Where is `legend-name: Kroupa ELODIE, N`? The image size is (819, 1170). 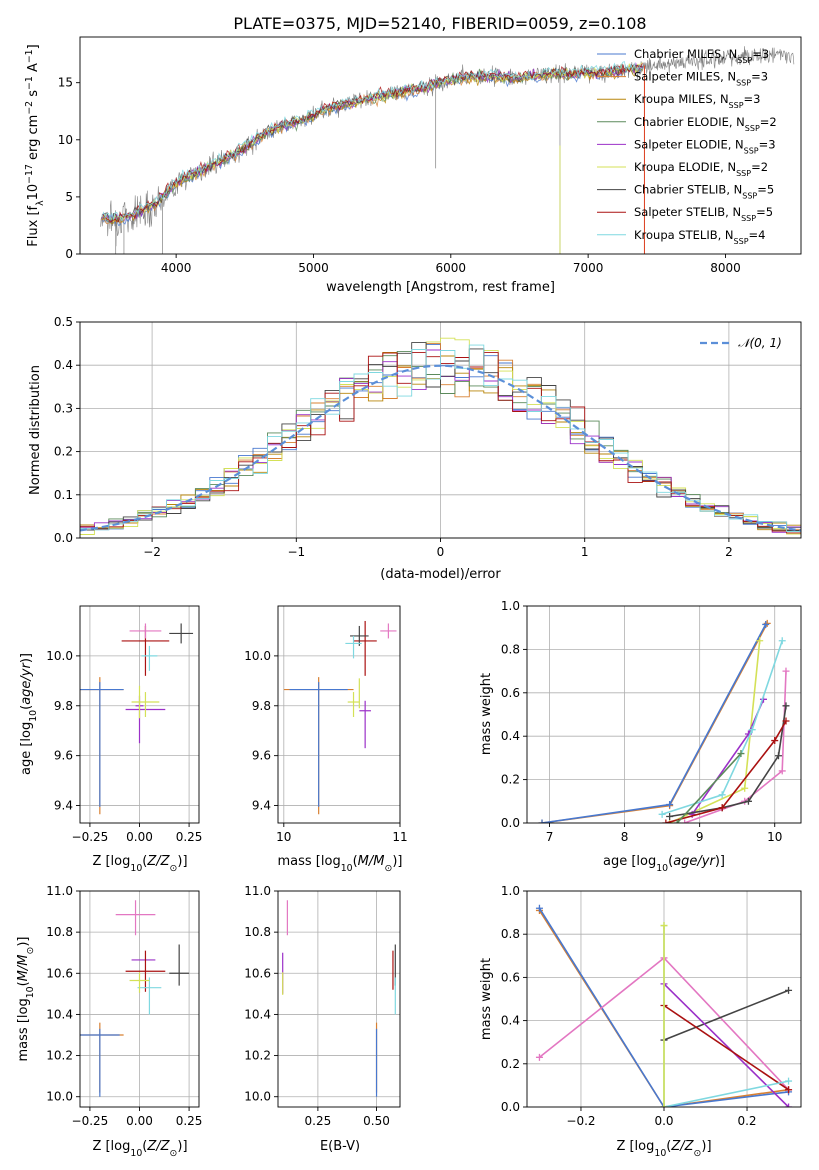 legend-name: Kroupa ELODIE, N is located at coordinates (685, 167).